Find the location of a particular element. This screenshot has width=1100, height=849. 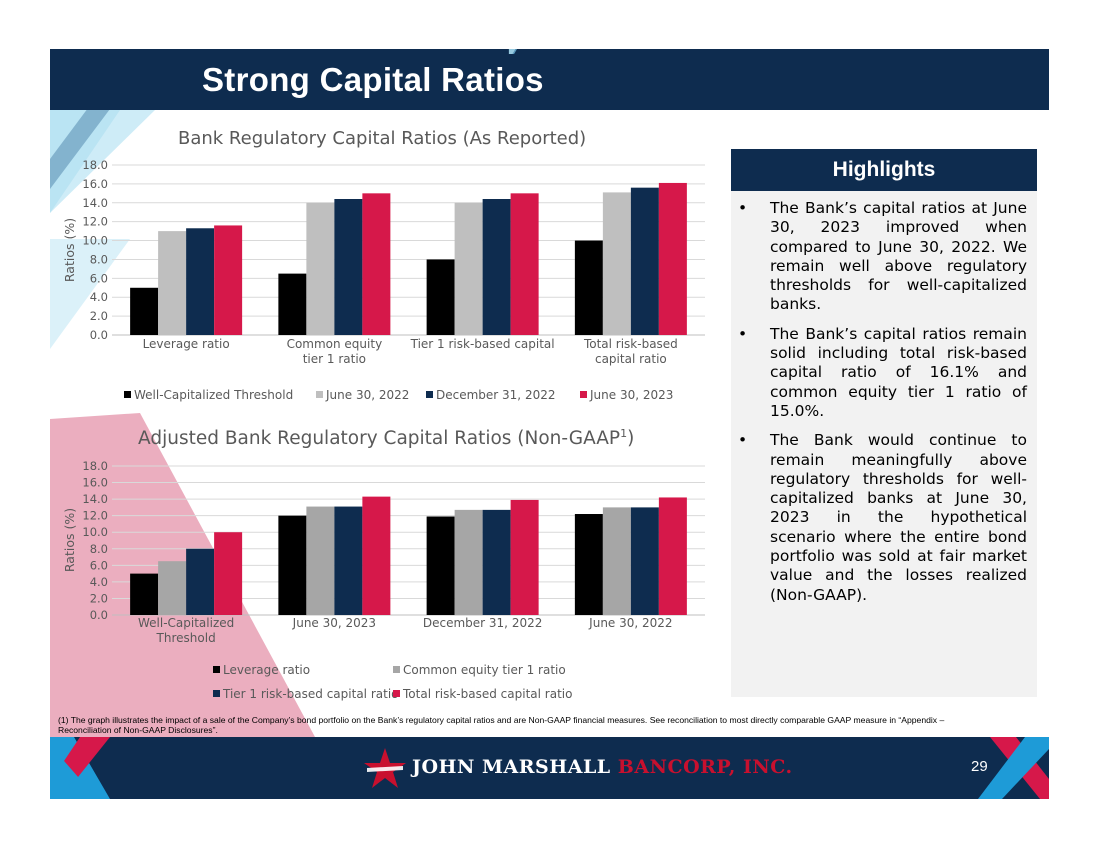

footer-decoration is located at coordinates (549, 768).